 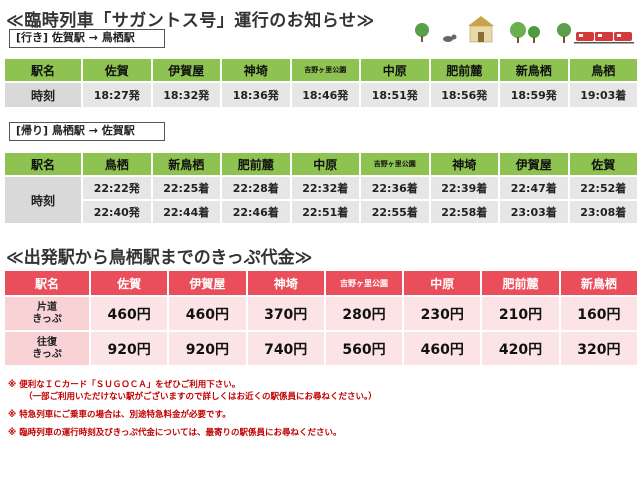 What do you see at coordinates (325, 212) in the screenshot?
I see `time-cell: 22:51着` at bounding box center [325, 212].